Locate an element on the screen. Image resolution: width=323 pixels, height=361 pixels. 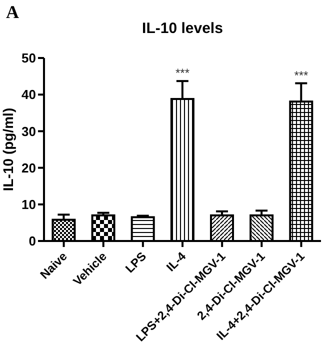
y-tick-label: 40 is located at coordinates (29, 94).